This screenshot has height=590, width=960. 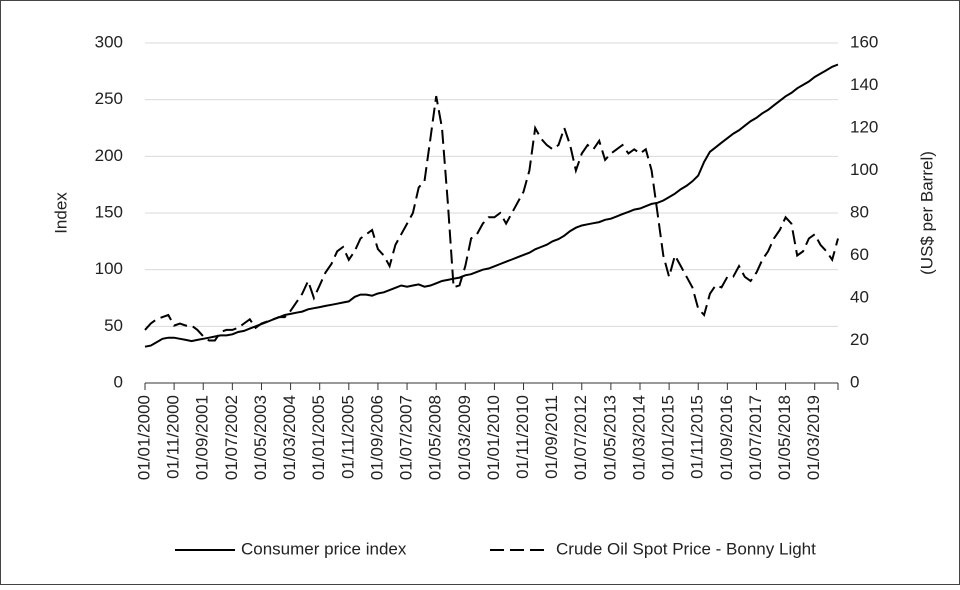 I want to click on y-tick-label: 250, so click(x=109, y=98).